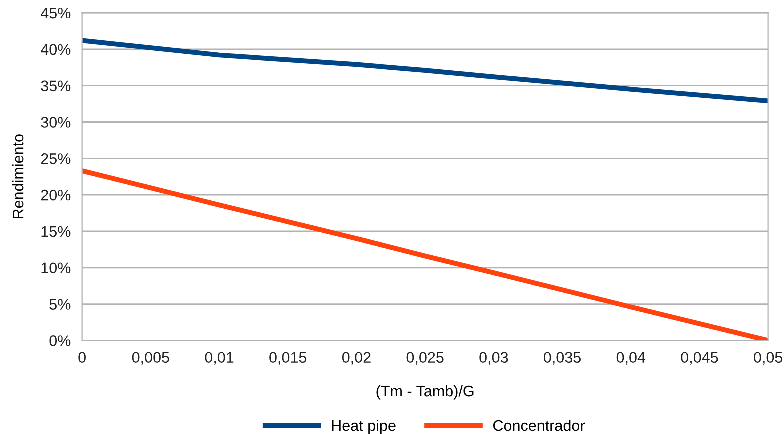 The width and height of the screenshot is (784, 434). Describe the element at coordinates (56, 195) in the screenshot. I see `y-tick-label: 20%` at that location.